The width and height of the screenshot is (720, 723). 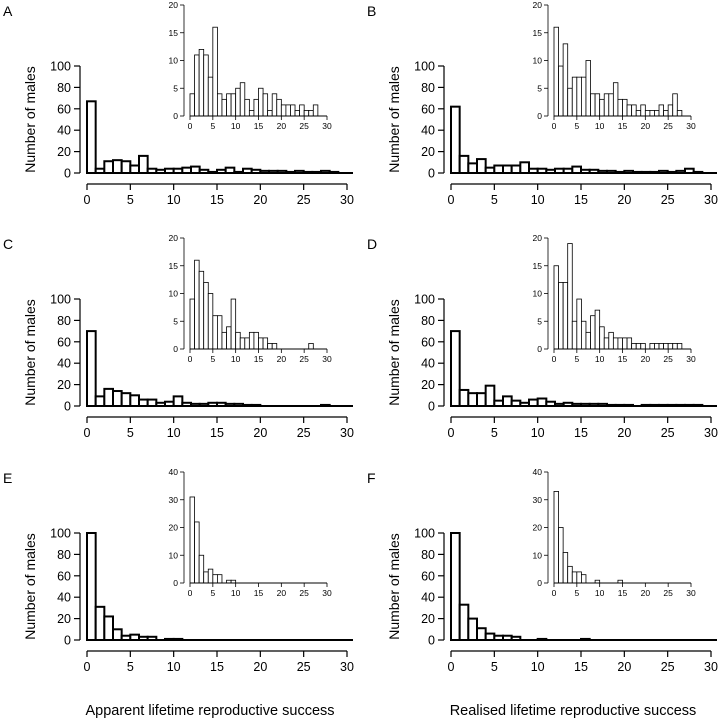 What do you see at coordinates (600, 593) in the screenshot?
I see `inset-x-tick-label: 10` at bounding box center [600, 593].